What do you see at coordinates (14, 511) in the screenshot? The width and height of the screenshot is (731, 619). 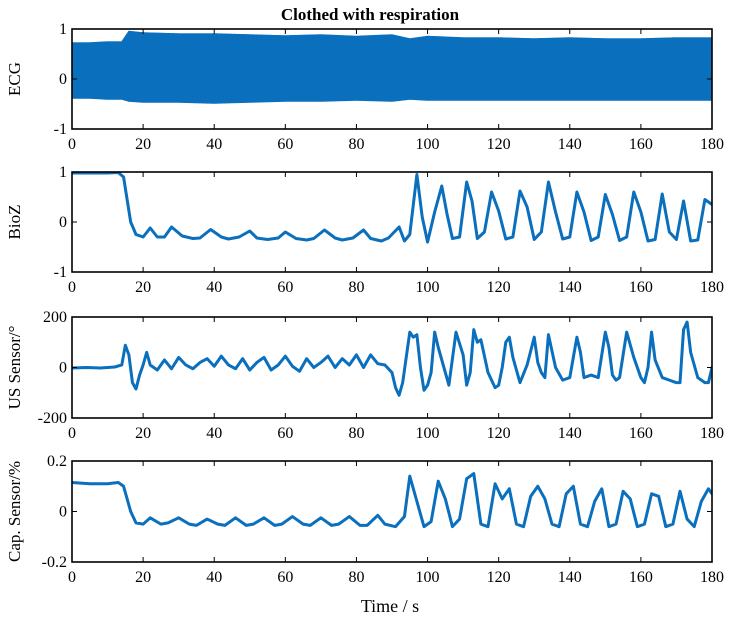 I see `y-axis-label: Cap. Sensor/%` at bounding box center [14, 511].